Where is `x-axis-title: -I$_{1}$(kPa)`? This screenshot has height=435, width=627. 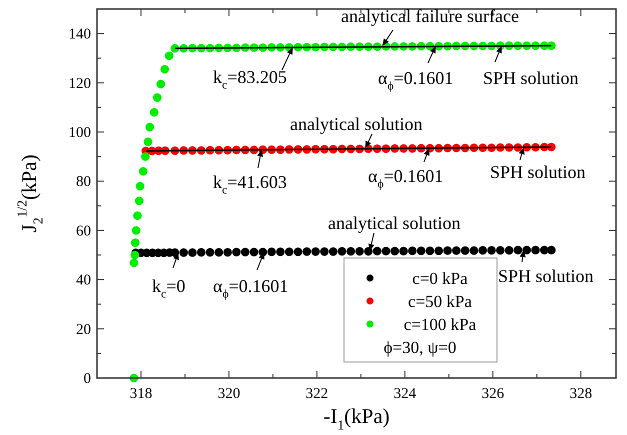
x-axis-title: -I$_{1}$(kPa) is located at coordinates (356, 418).